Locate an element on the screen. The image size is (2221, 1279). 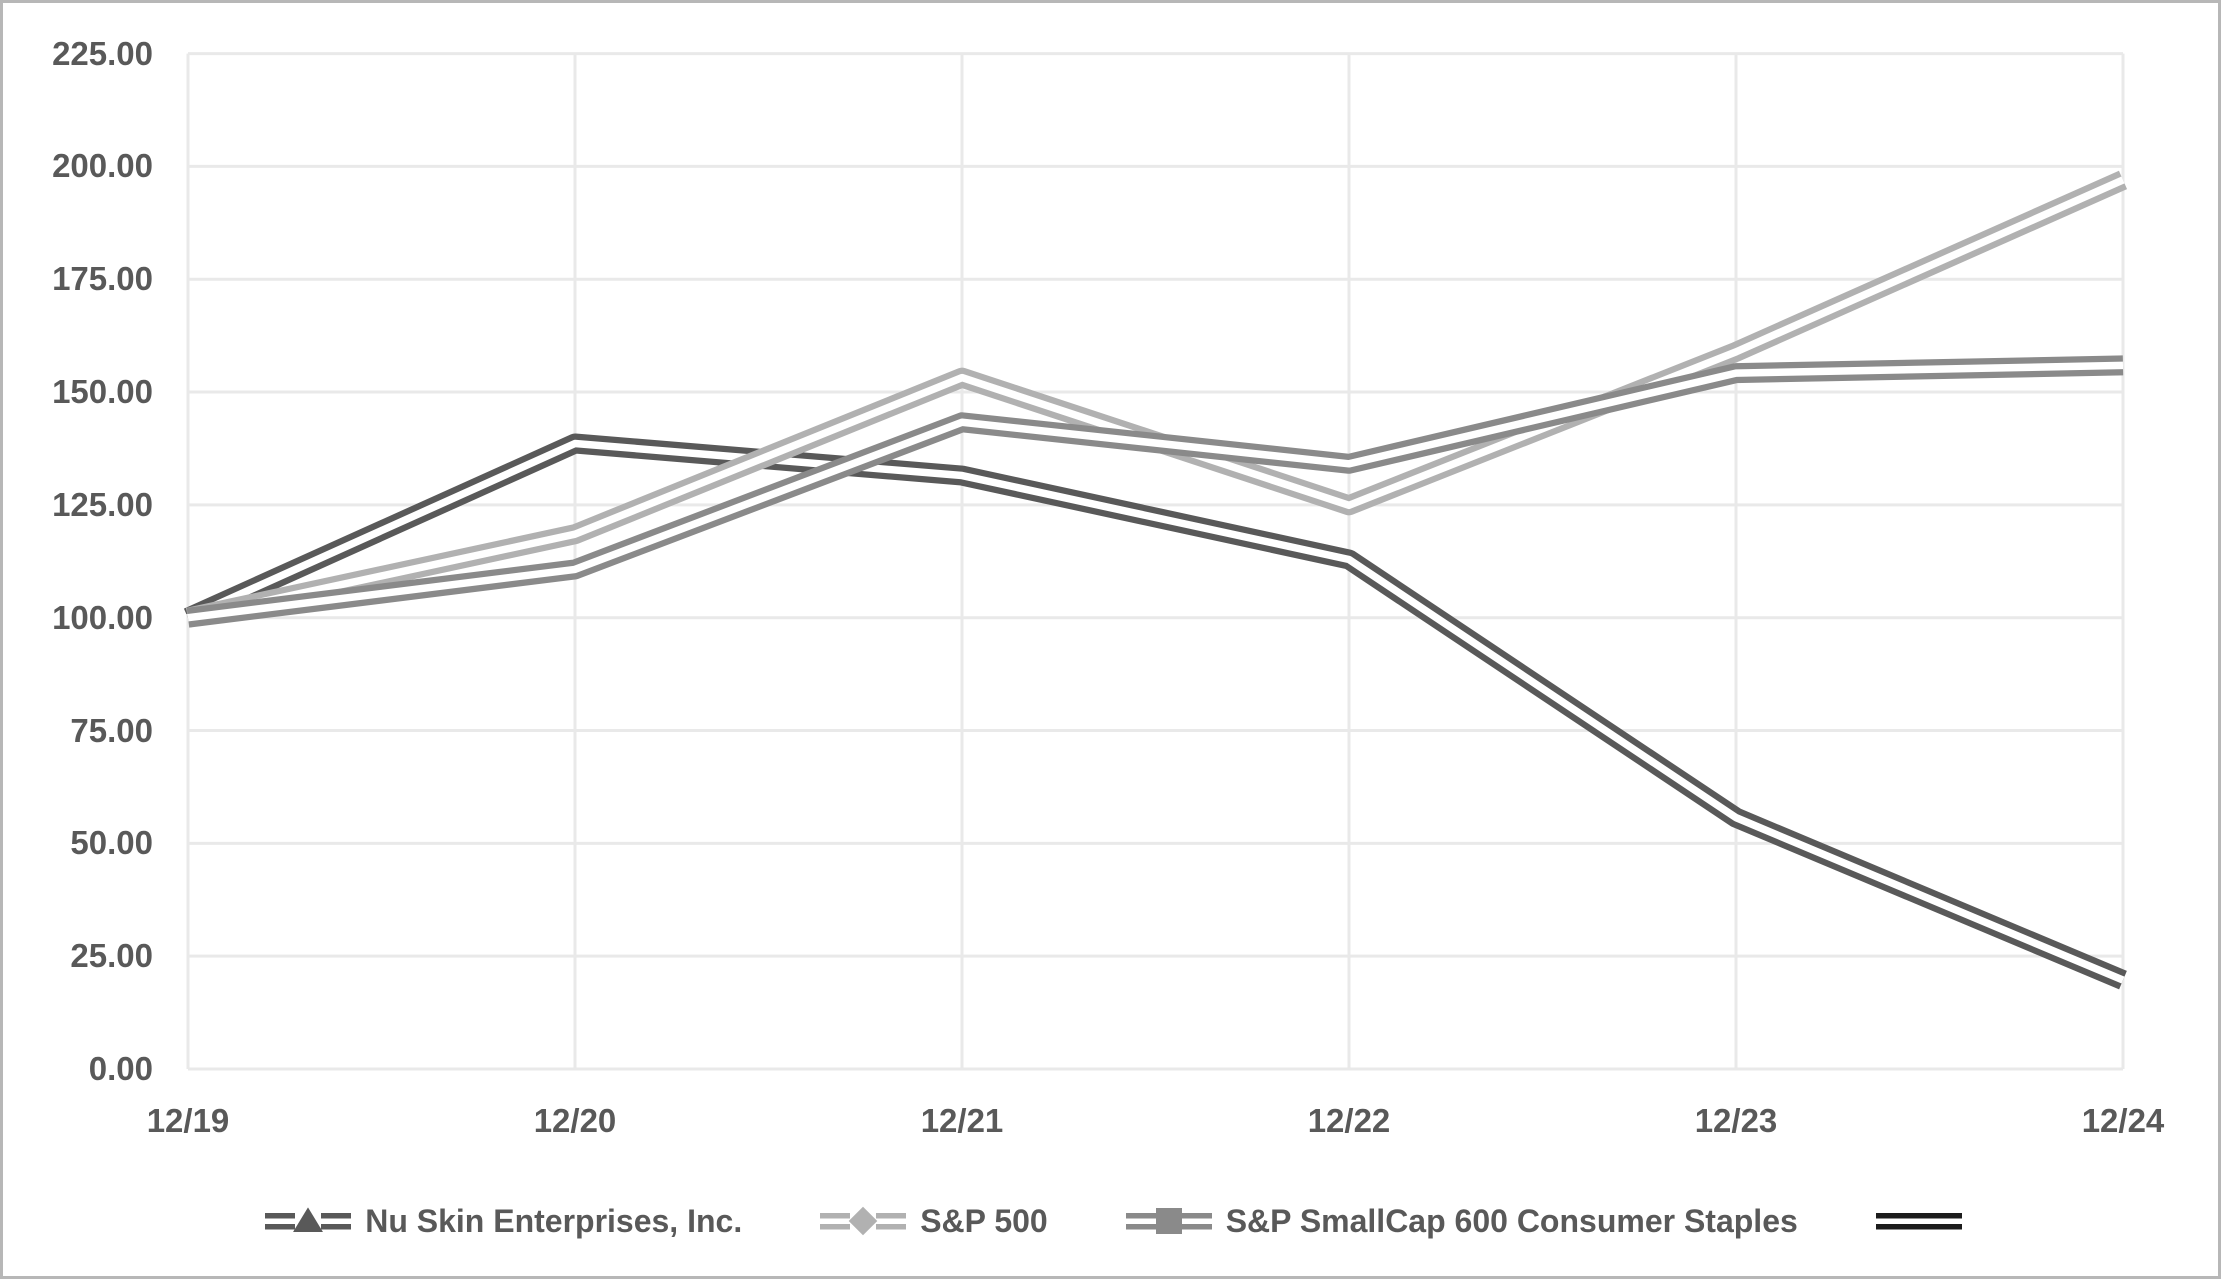
x-axis-label: 12/24 is located at coordinates (2123, 1120).